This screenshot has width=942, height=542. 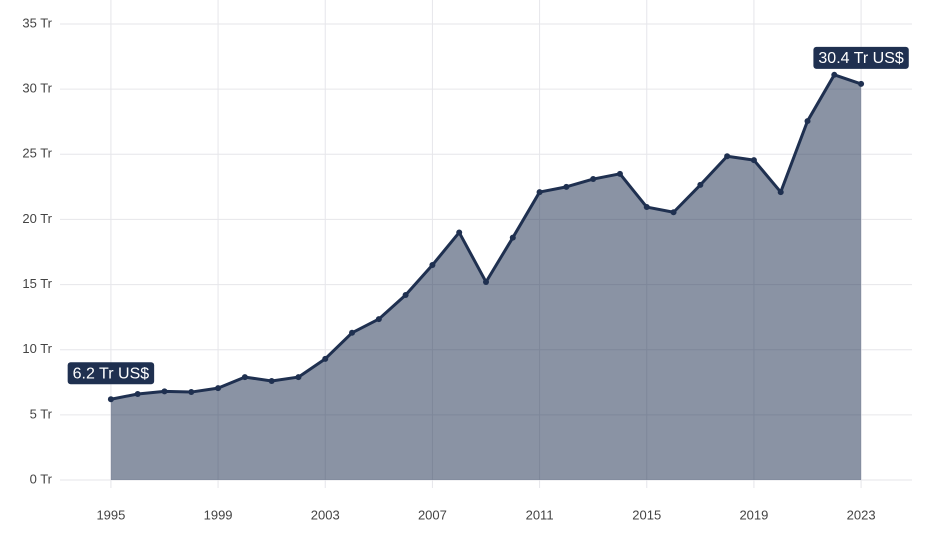 I want to click on y-tick-label: 25 Tr, so click(x=37, y=153).